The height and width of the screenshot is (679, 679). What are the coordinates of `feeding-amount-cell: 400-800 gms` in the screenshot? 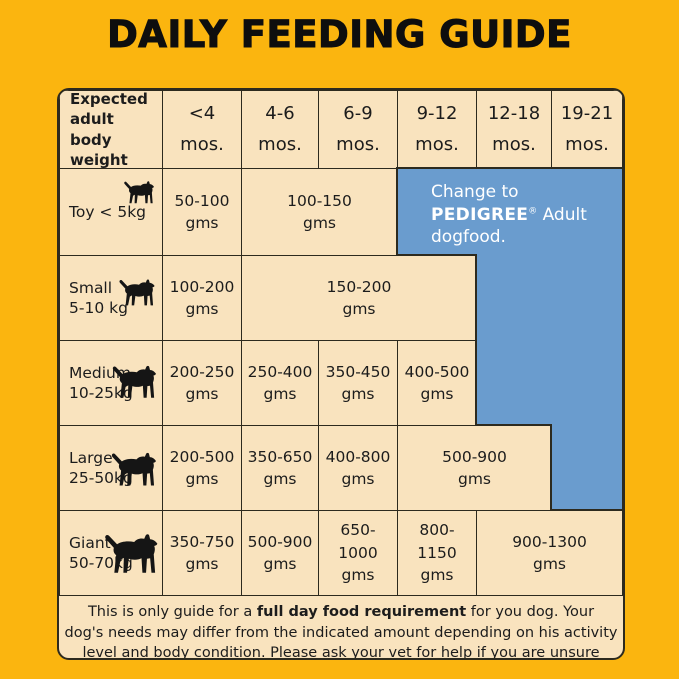 It's located at (358, 468).